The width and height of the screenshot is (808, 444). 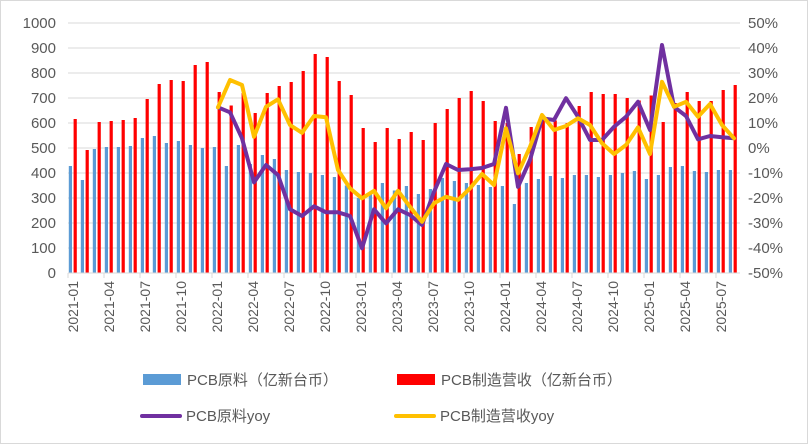 I want to click on x-axis-tick-label: 2024-04, so click(x=541, y=307).